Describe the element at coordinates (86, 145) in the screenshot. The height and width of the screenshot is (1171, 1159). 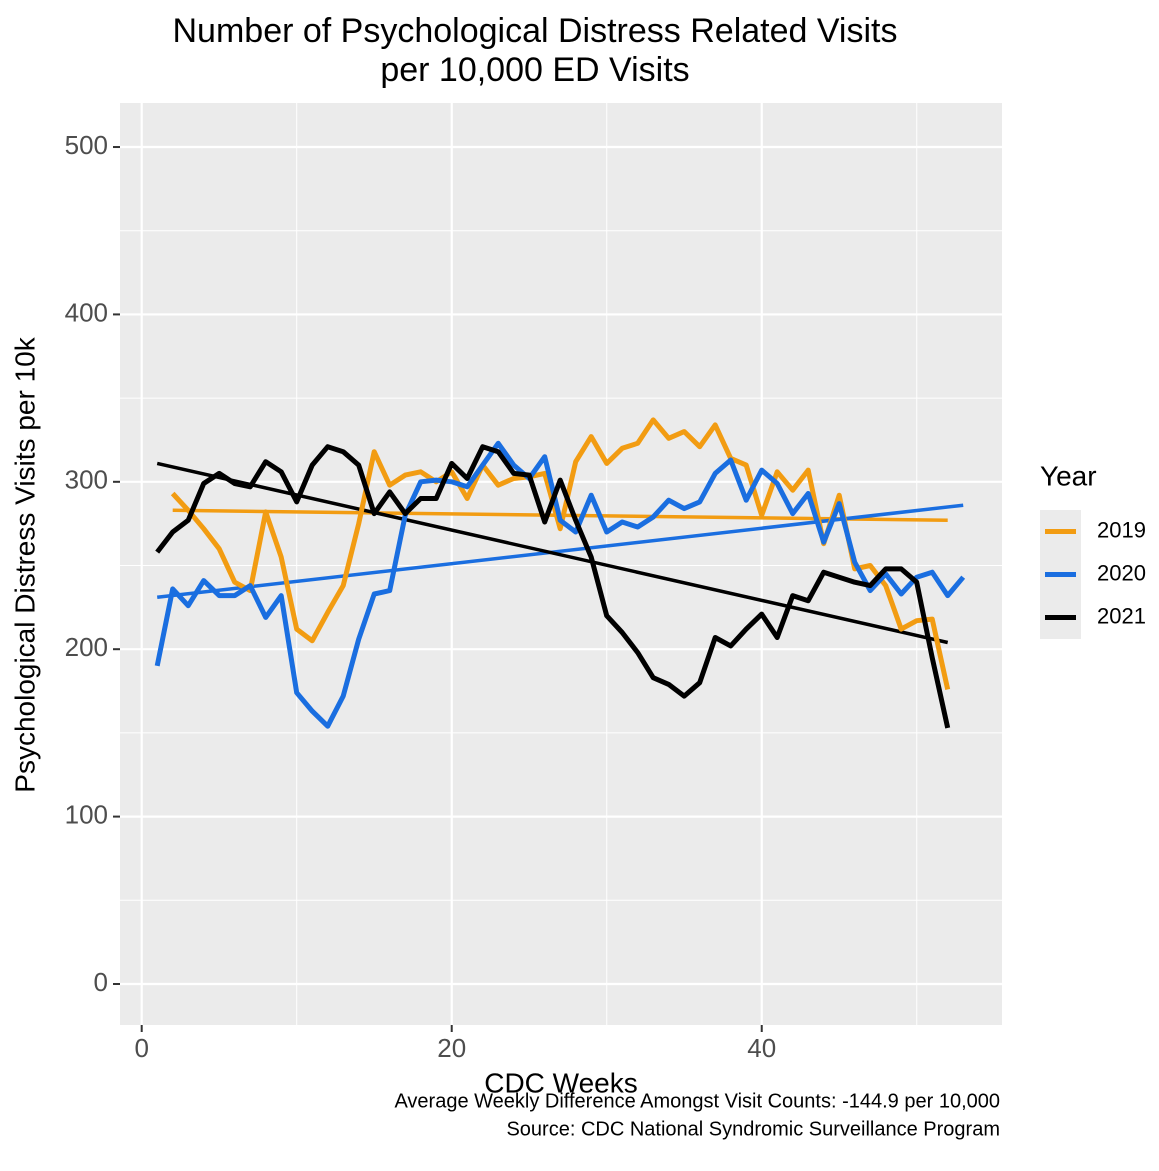
I see `y-tick-label: 500` at that location.